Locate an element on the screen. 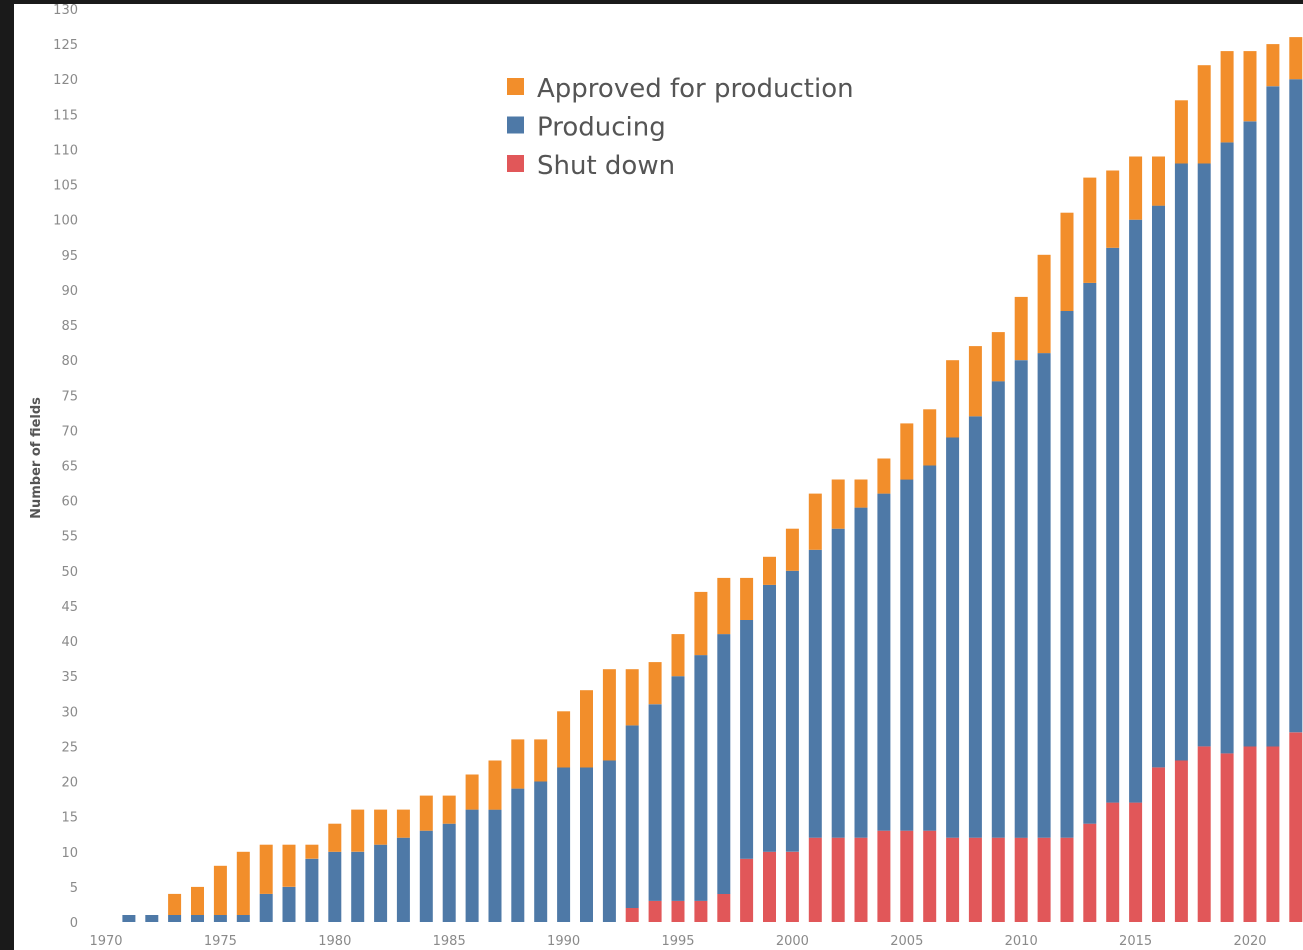 This screenshot has height=950, width=1303. y-tick-label: 0 is located at coordinates (74, 923).